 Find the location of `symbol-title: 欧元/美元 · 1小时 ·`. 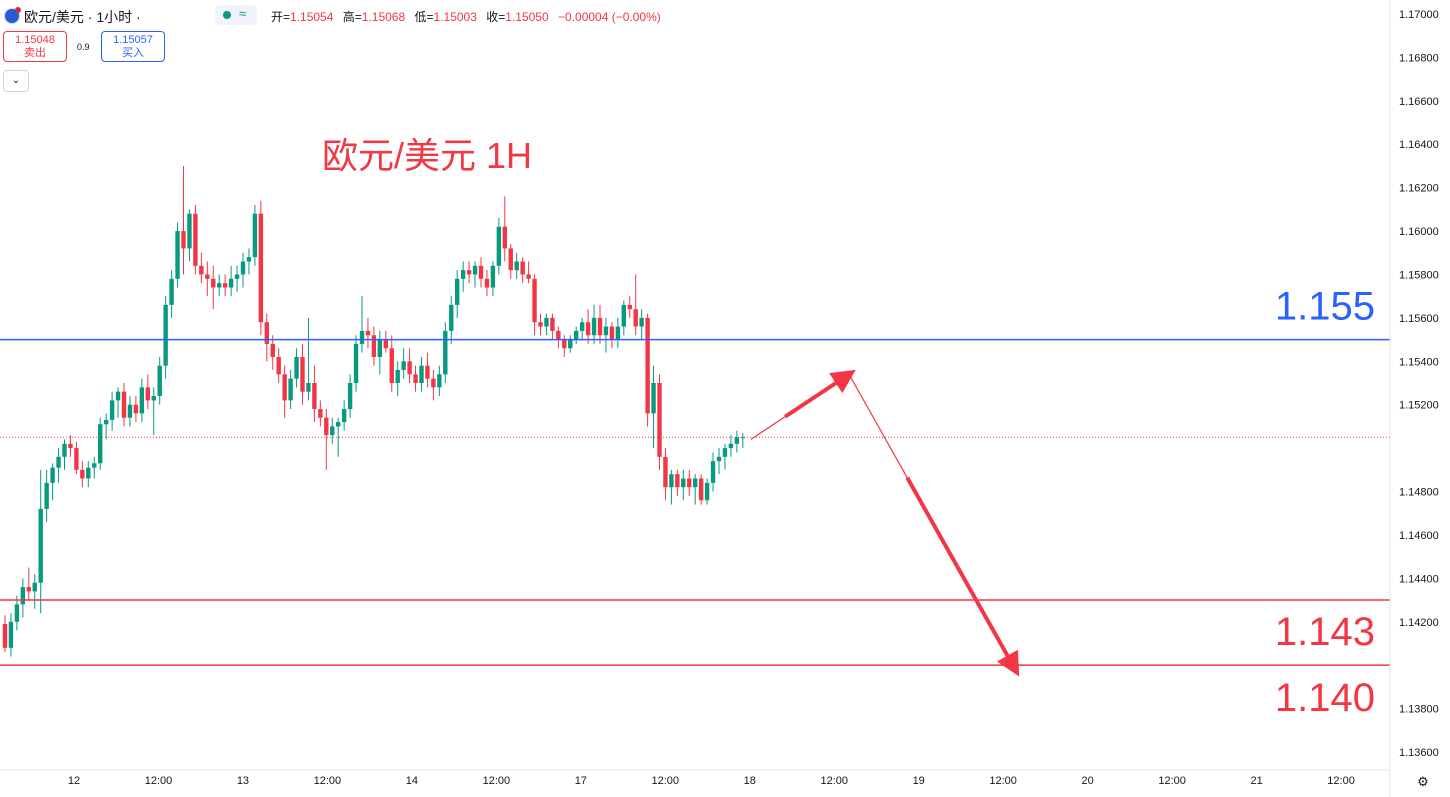

symbol-title: 欧元/美元 · 1小时 · is located at coordinates (82, 17).